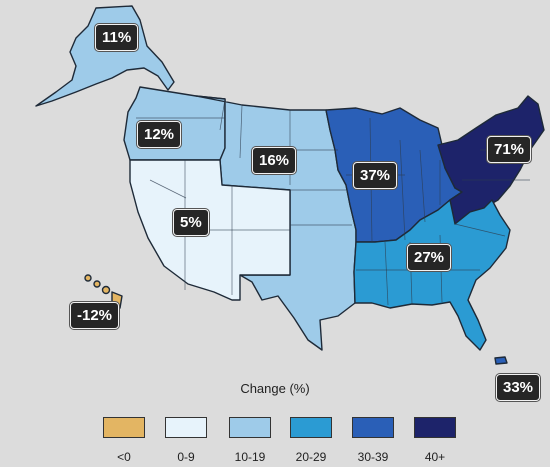  What do you see at coordinates (501, 360) in the screenshot?
I see `region-puerto-rico` at bounding box center [501, 360].